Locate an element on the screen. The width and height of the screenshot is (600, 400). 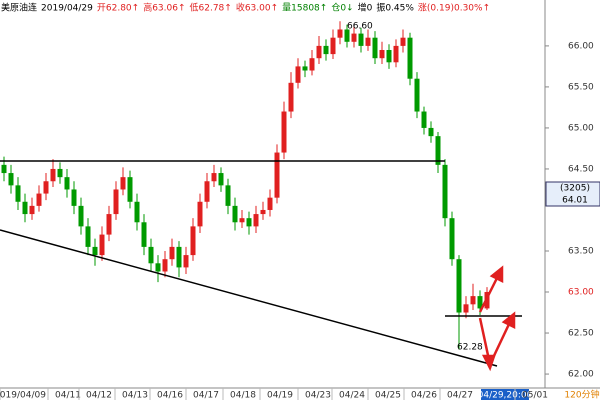
header-item: 振0.45% is located at coordinates (395, 8).